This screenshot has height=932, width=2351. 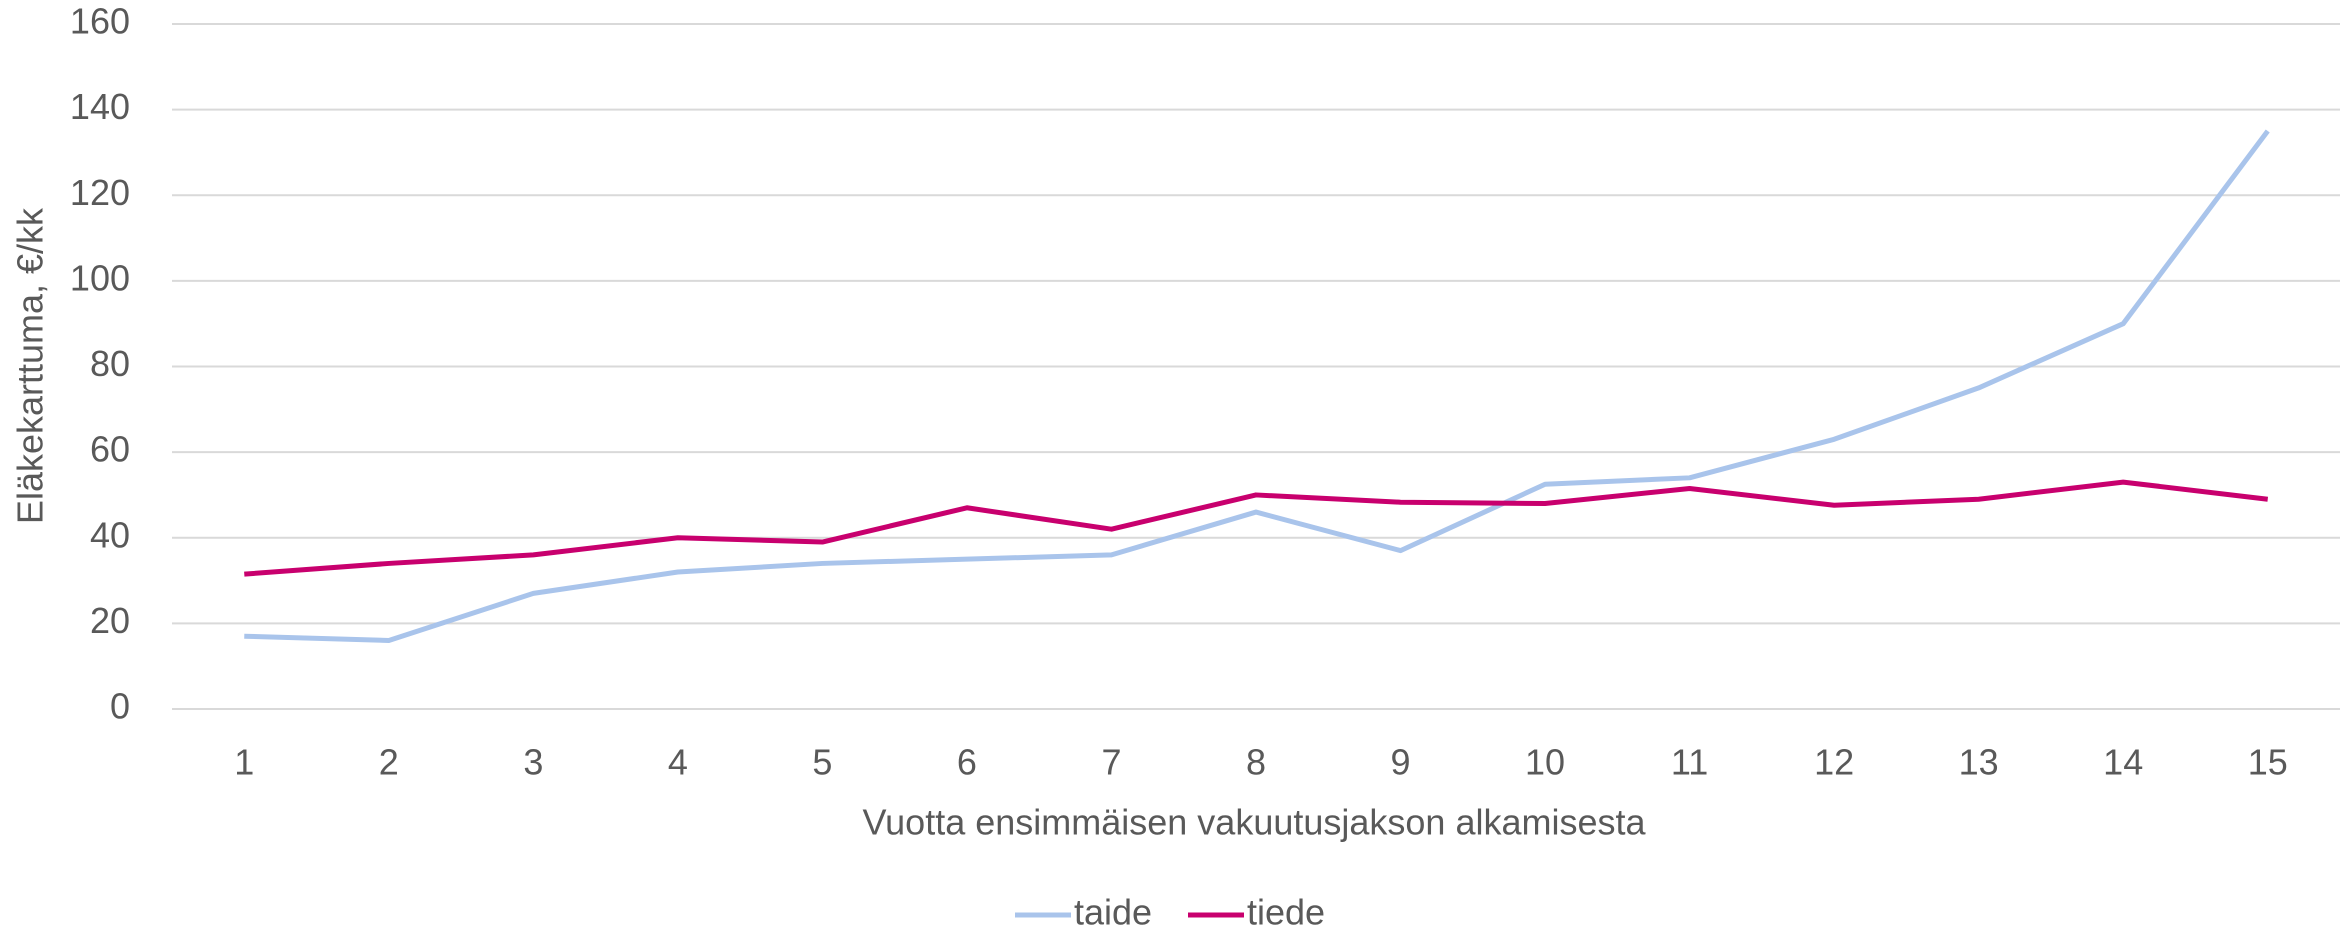 I want to click on x-tick-label: 7, so click(x=1111, y=762).